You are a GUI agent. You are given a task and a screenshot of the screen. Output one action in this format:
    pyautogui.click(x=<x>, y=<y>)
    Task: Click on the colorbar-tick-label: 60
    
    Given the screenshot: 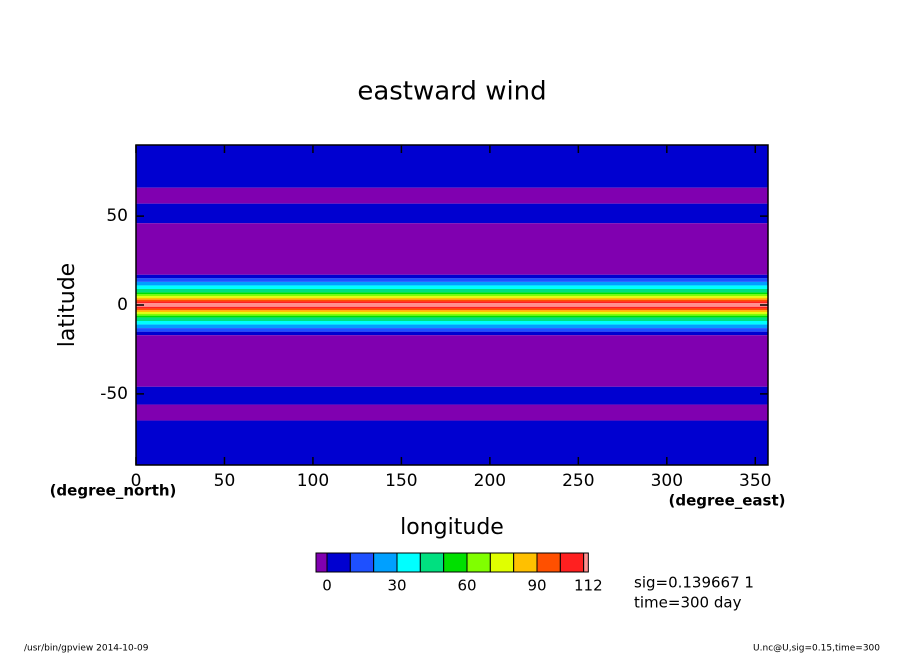 What is the action you would take?
    pyautogui.click(x=466, y=586)
    